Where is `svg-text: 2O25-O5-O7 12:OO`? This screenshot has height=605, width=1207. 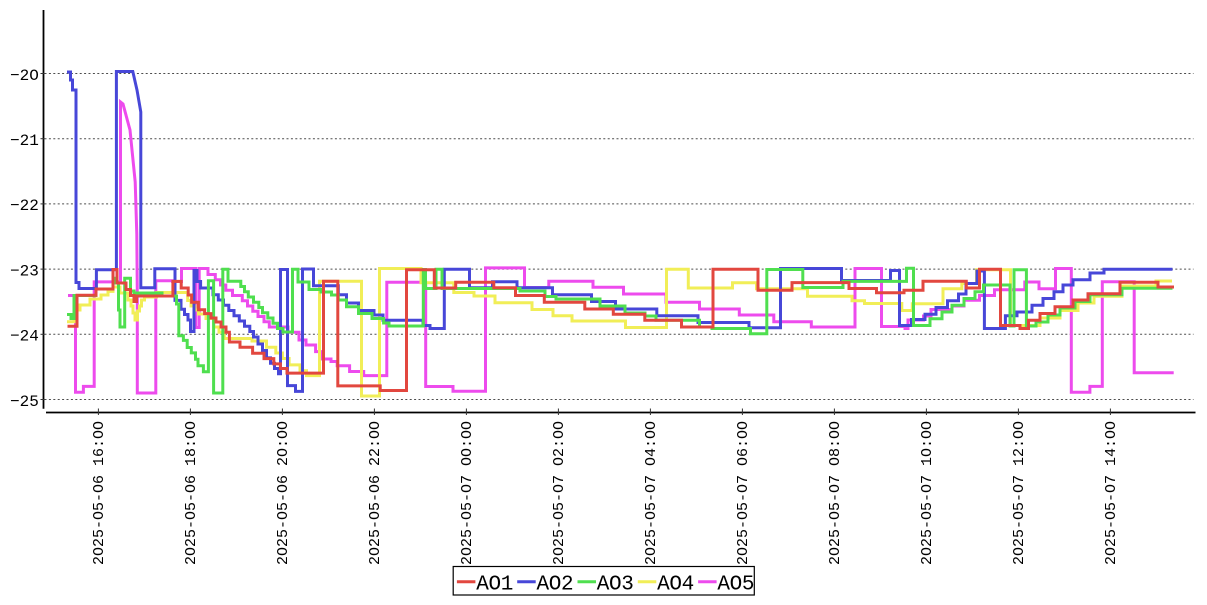 svg-text: 2O25-O5-O7 12:OO is located at coordinates (1019, 493).